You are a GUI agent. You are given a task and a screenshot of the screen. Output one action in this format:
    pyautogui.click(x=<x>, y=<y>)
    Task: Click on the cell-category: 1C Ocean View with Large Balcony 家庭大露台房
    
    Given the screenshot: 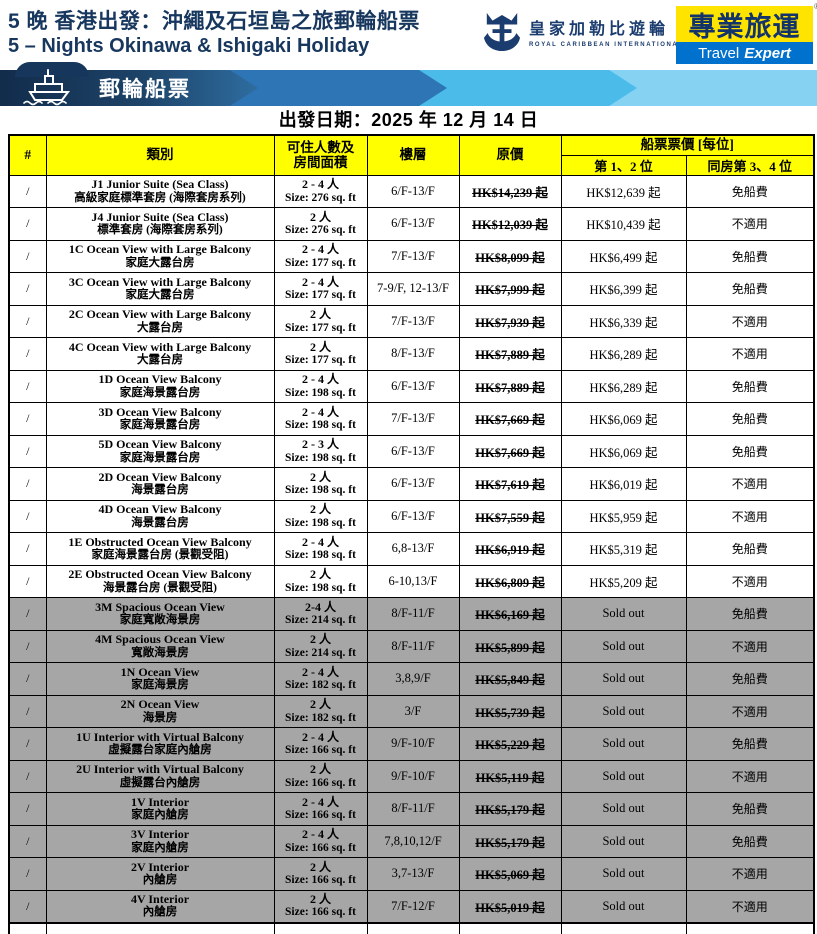 What is the action you would take?
    pyautogui.click(x=160, y=256)
    